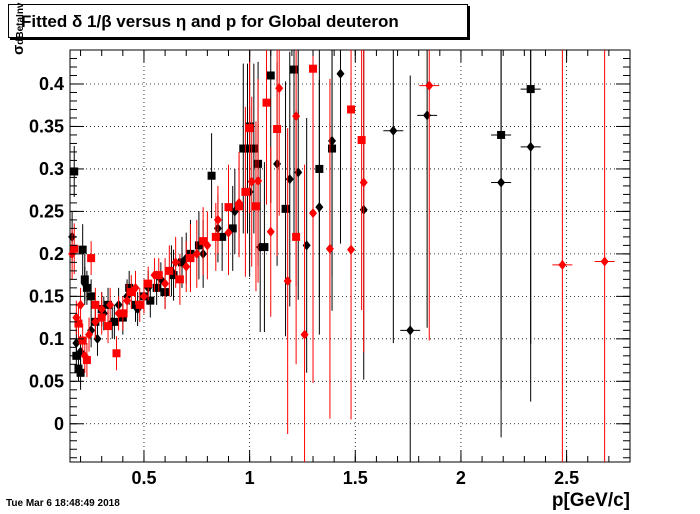 The height and width of the screenshot is (514, 700). Describe the element at coordinates (51, 339) in the screenshot. I see `y-tick-label: 0.1` at that location.